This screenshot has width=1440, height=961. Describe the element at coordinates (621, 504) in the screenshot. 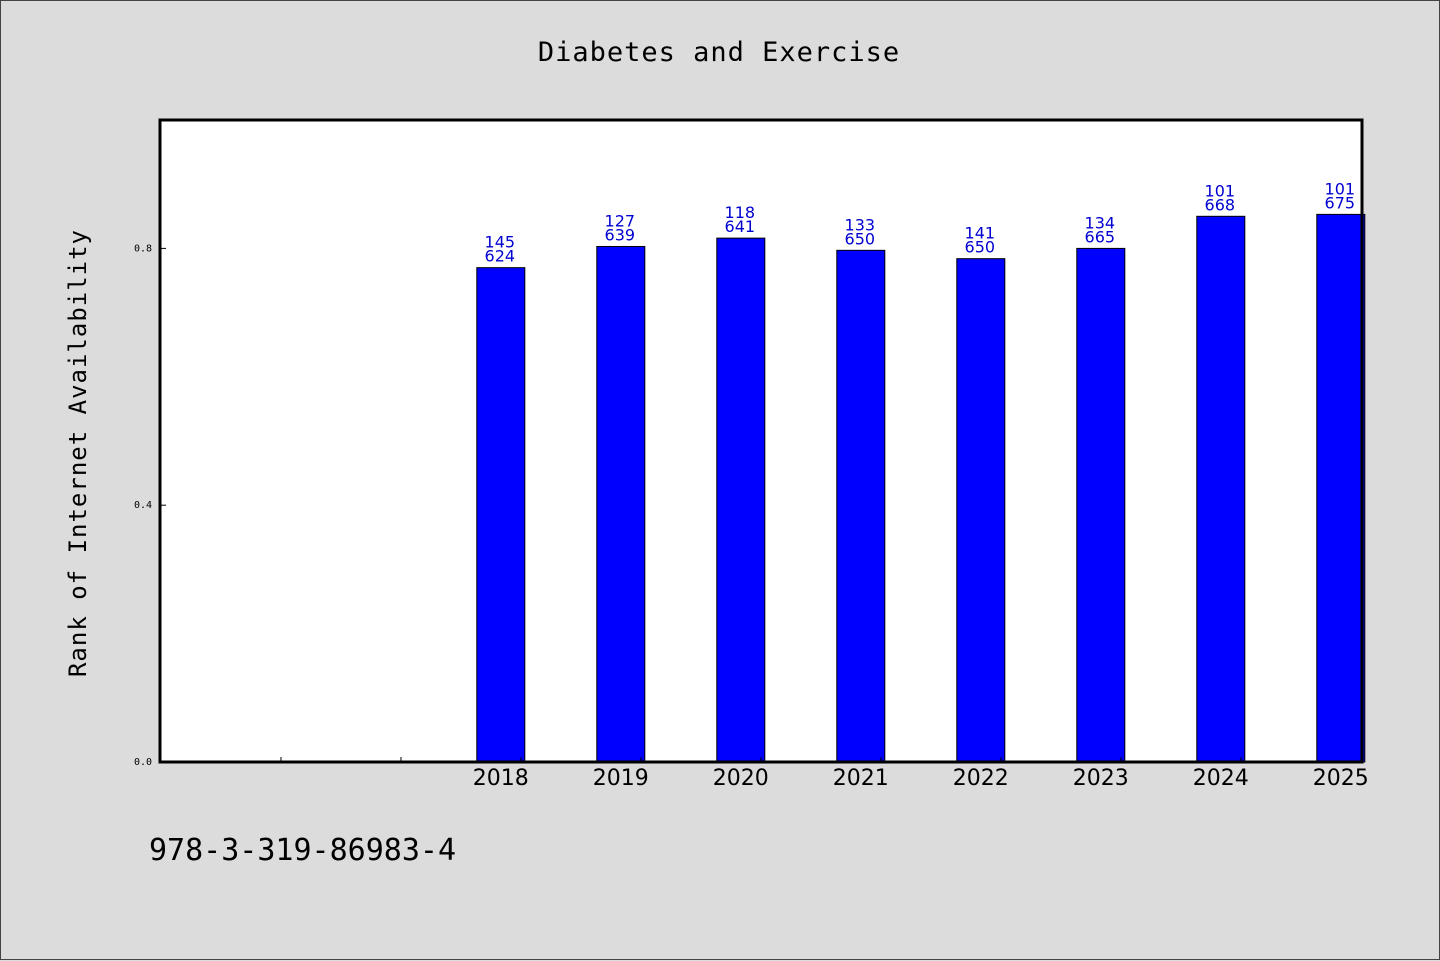

I see `bar-2019` at that location.